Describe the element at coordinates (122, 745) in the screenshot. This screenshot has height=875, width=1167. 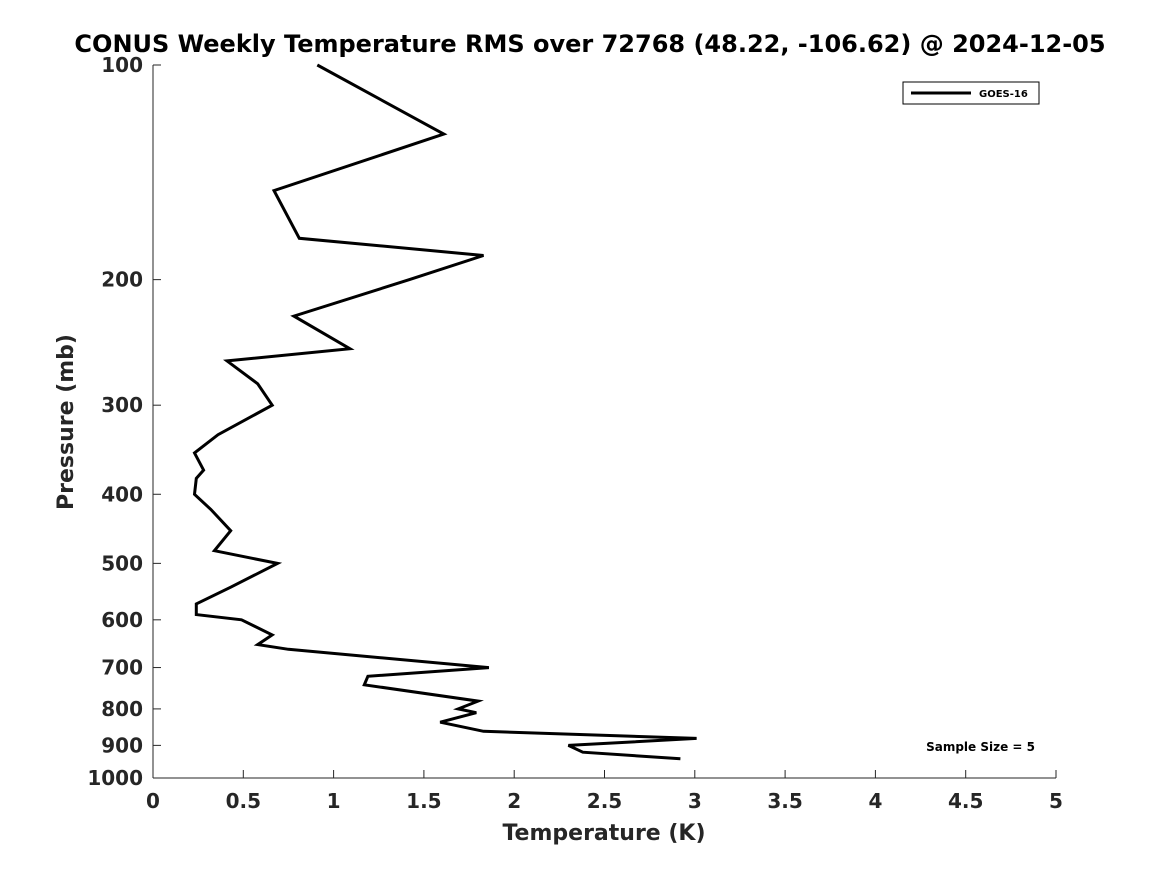
I see `y-tick-label: 900` at that location.